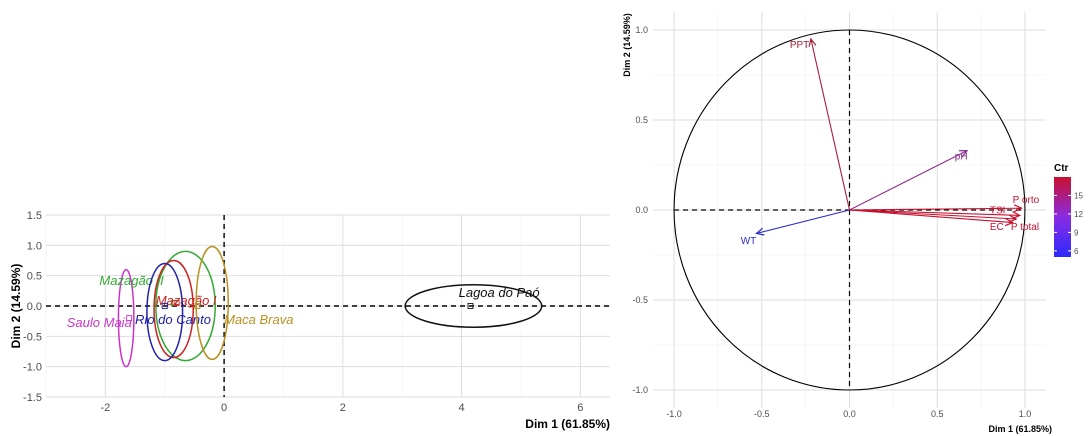  I want to click on confidence-ellipse-mazag-o-ii, so click(185, 306).